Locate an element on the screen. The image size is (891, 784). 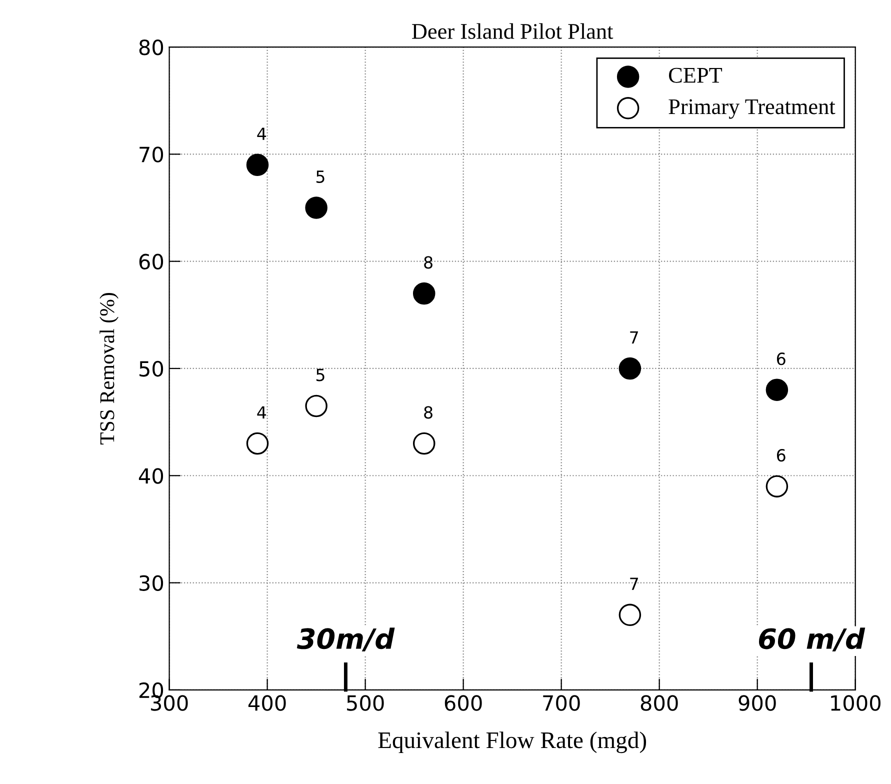
y-tick-label: 50 is located at coordinates (152, 368).